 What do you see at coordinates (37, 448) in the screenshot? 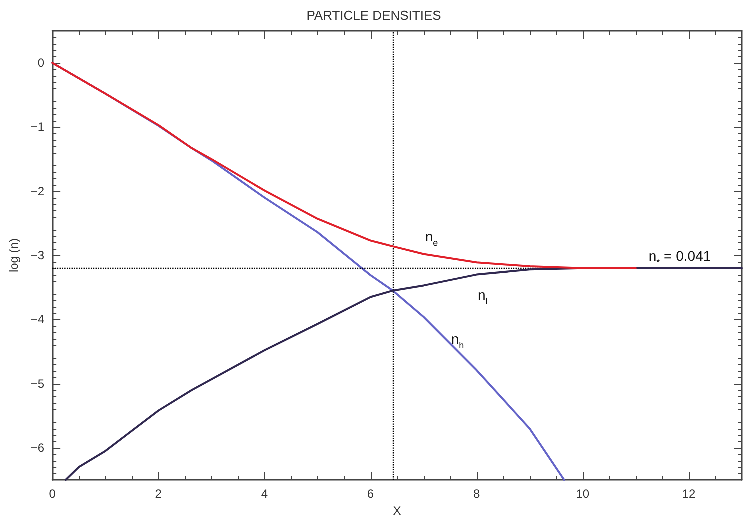
I see `y-tick-label: −6` at bounding box center [37, 448].